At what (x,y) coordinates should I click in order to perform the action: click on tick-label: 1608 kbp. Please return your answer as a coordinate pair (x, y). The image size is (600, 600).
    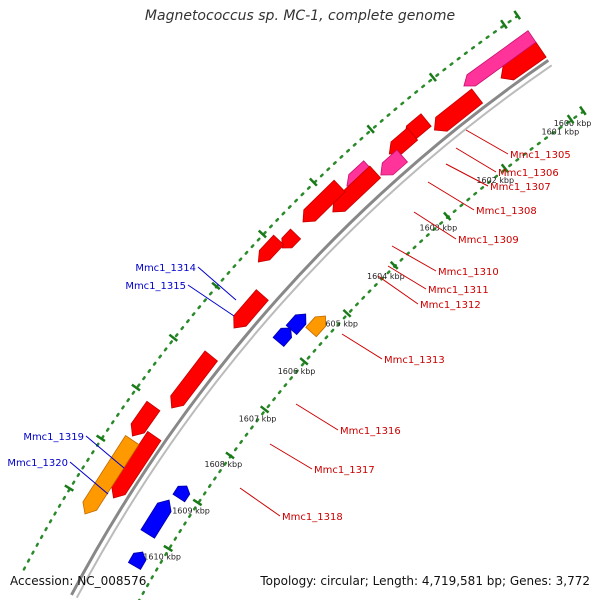
    Looking at the image, I should click on (223, 464).